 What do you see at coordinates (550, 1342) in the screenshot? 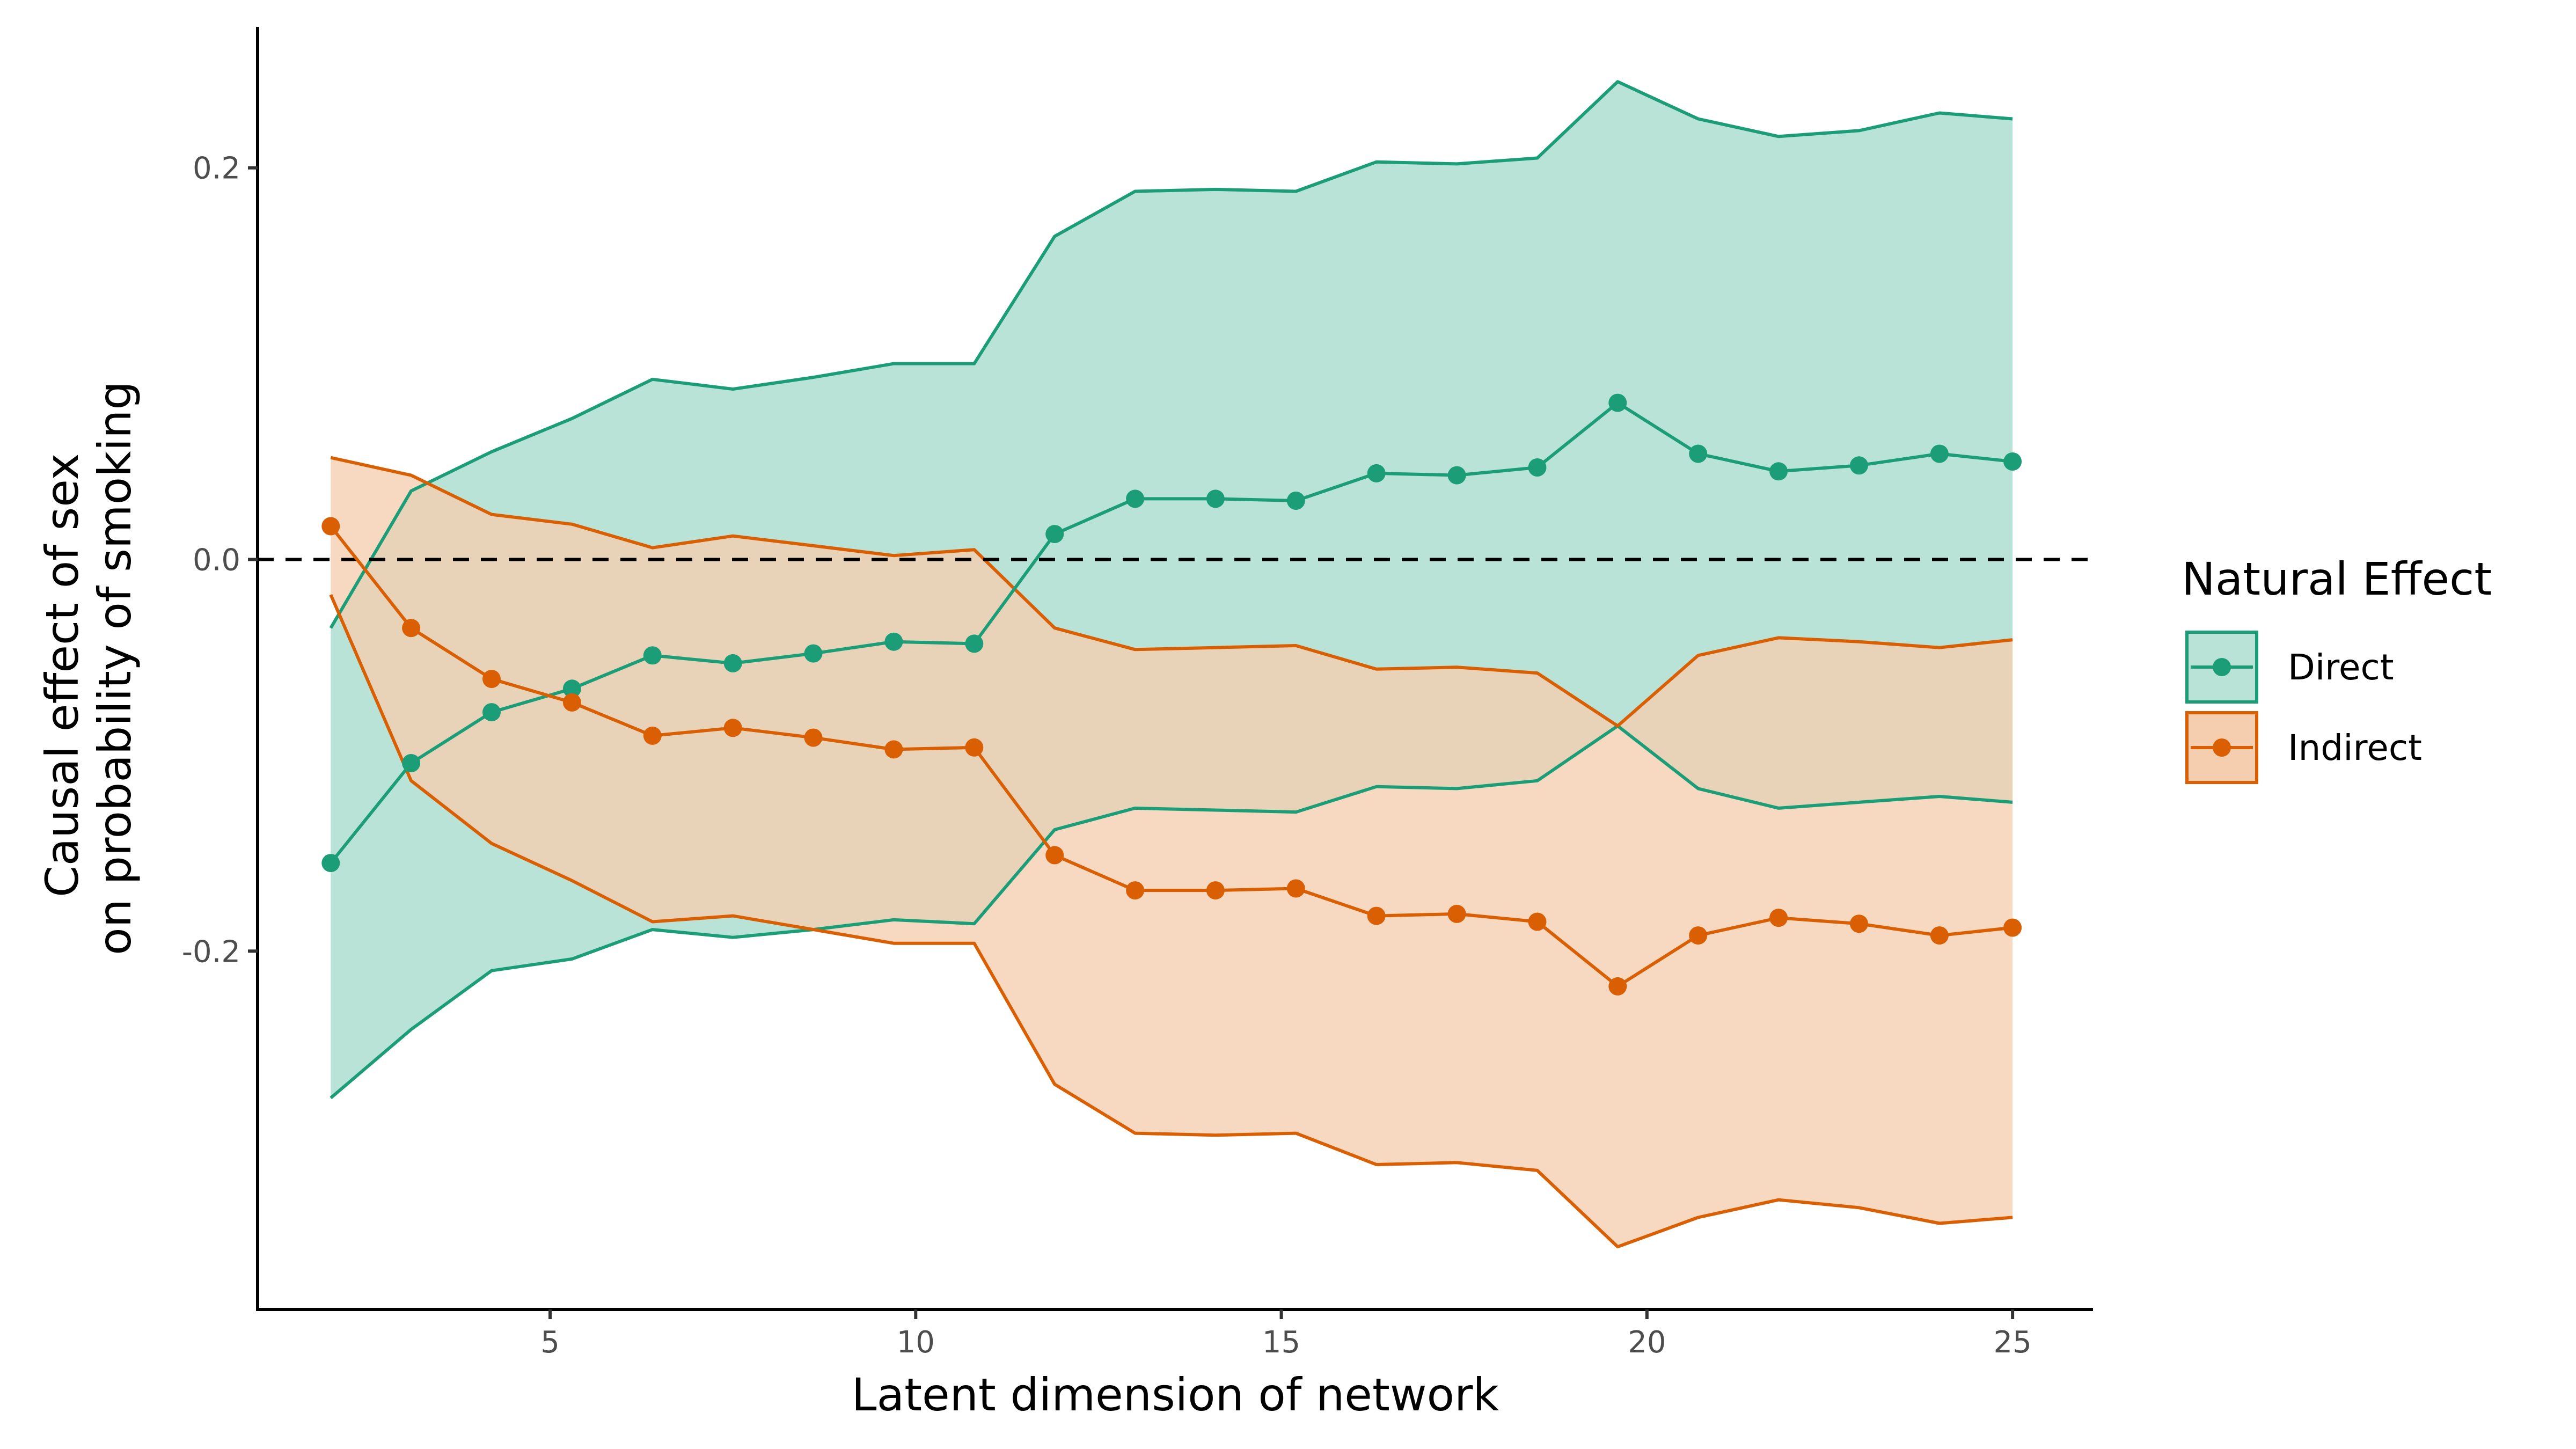
I see `x-tick-label: 5` at bounding box center [550, 1342].